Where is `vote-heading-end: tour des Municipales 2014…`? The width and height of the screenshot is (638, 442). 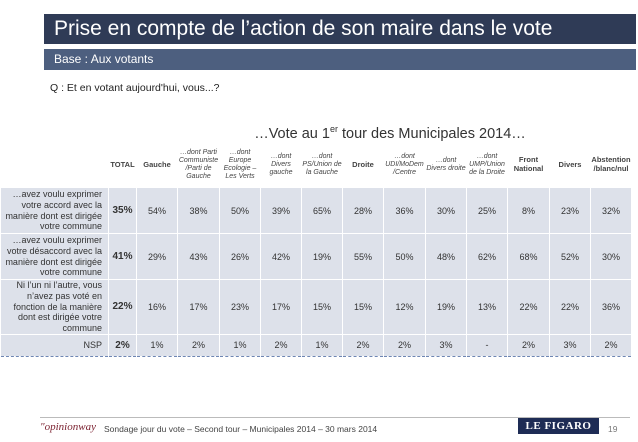 vote-heading-end: tour des Municipales 2014… is located at coordinates (431, 133).